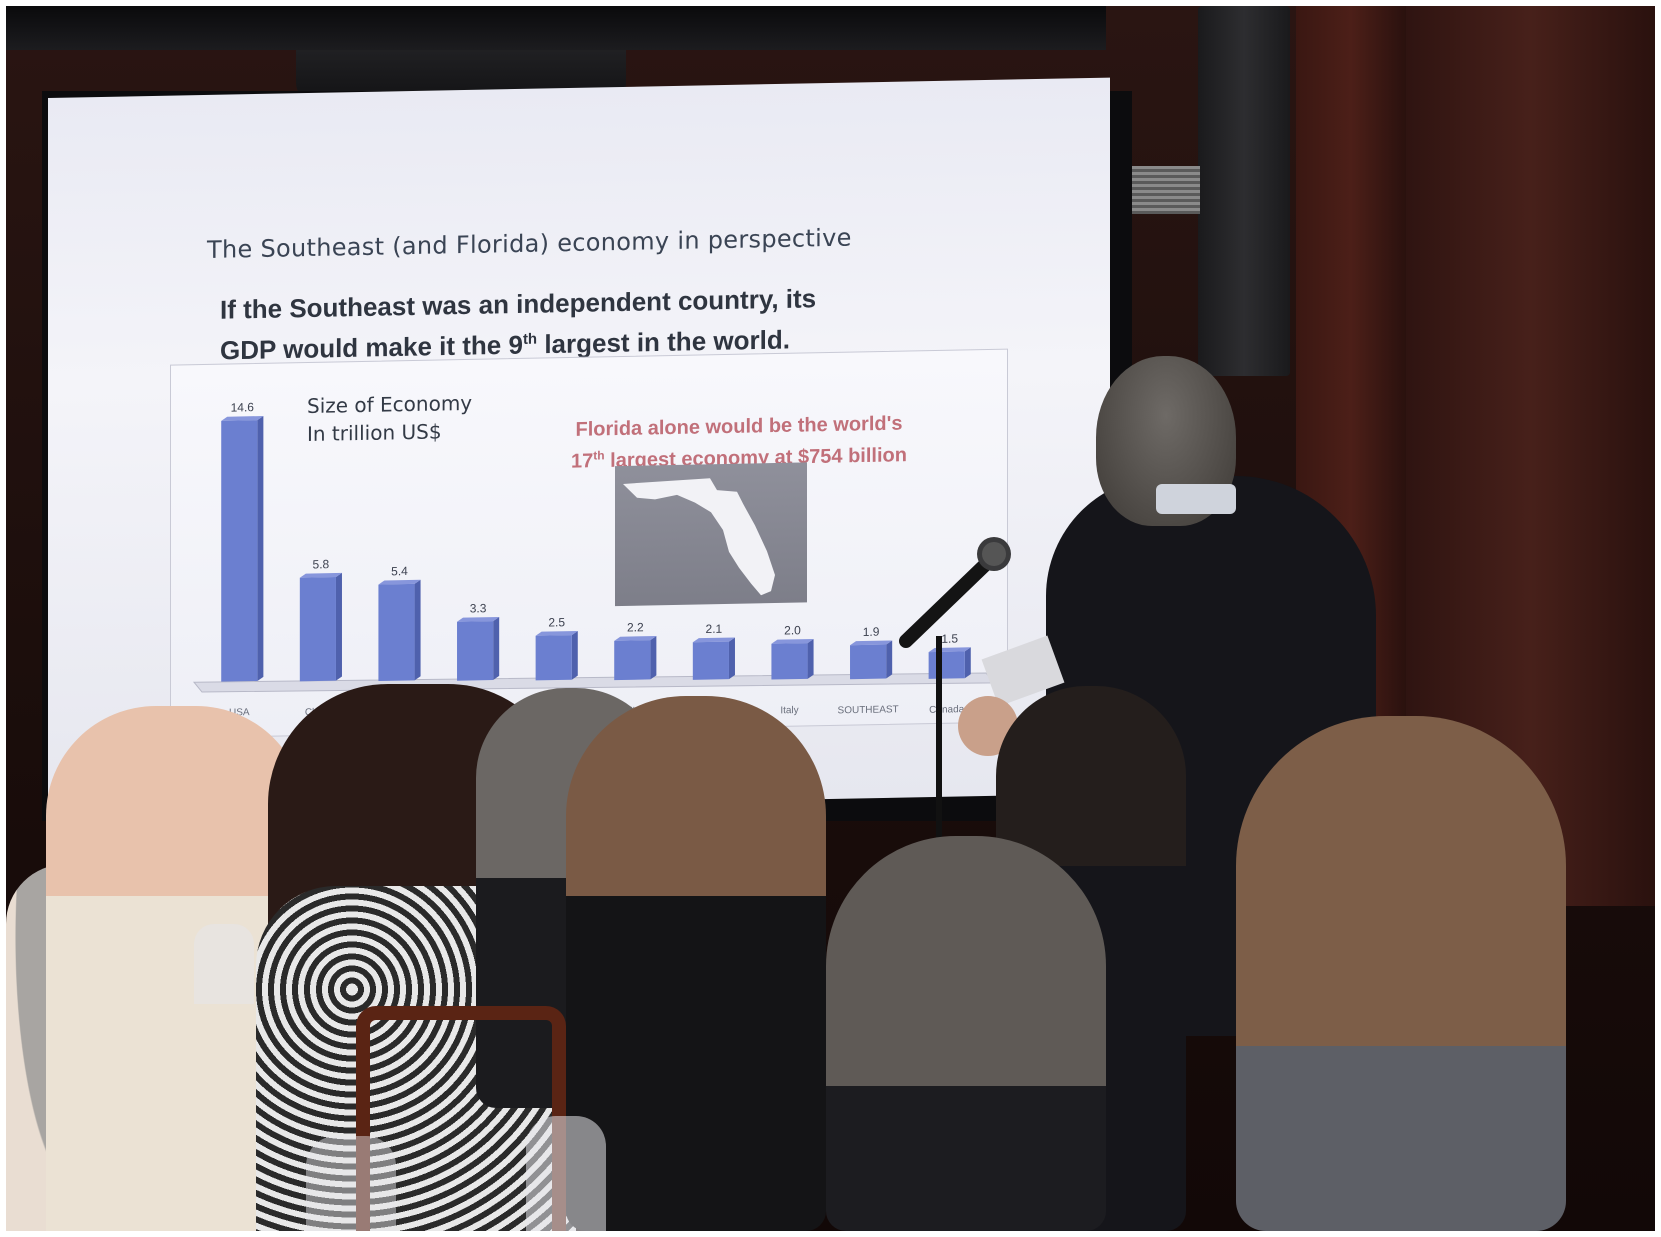 This screenshot has height=1237, width=1661. What do you see at coordinates (321, 564) in the screenshot?
I see `bar-value-label: 5.8` at bounding box center [321, 564].